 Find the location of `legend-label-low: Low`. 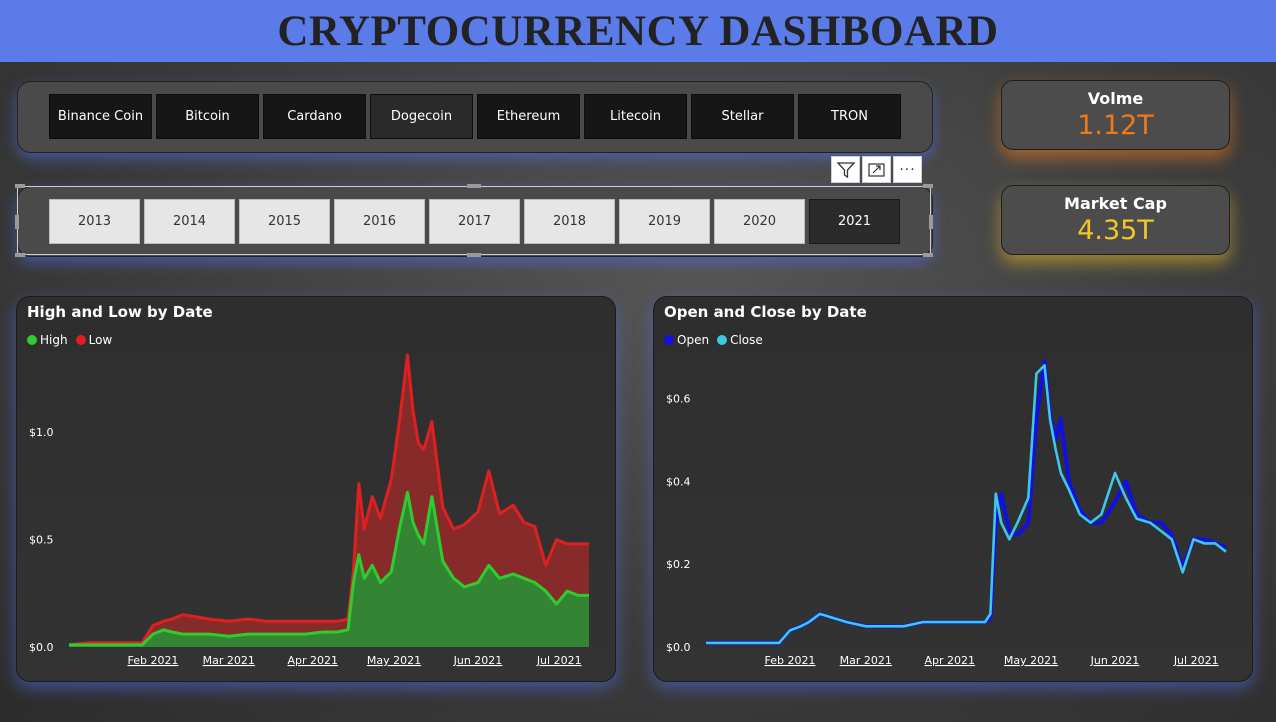

legend-label-low: Low is located at coordinates (100, 340).